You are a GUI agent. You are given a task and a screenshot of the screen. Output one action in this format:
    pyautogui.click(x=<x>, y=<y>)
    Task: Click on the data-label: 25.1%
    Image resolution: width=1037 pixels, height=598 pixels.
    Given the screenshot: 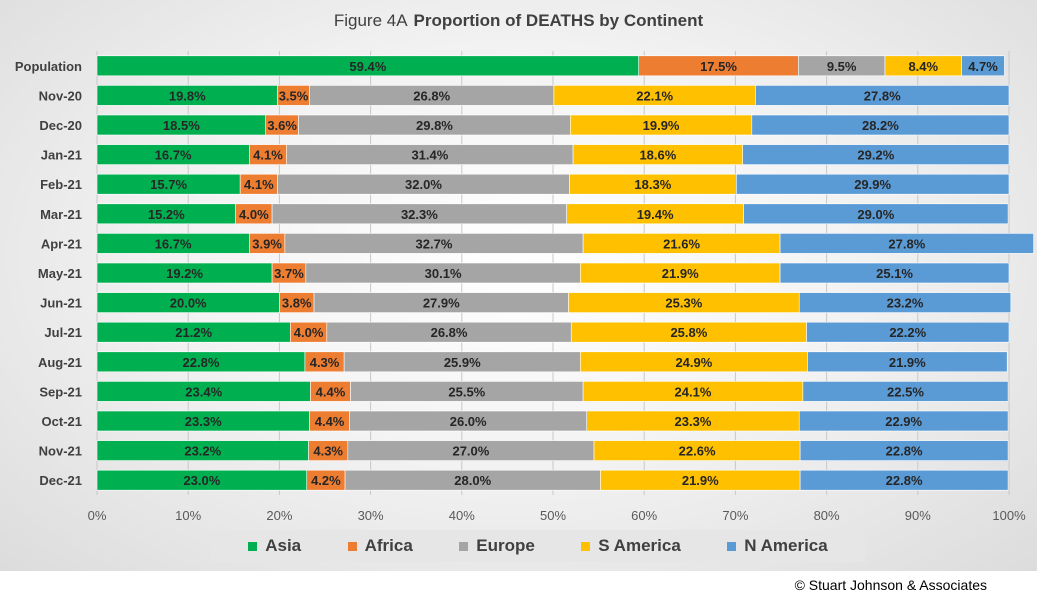 What is the action you would take?
    pyautogui.click(x=894, y=273)
    